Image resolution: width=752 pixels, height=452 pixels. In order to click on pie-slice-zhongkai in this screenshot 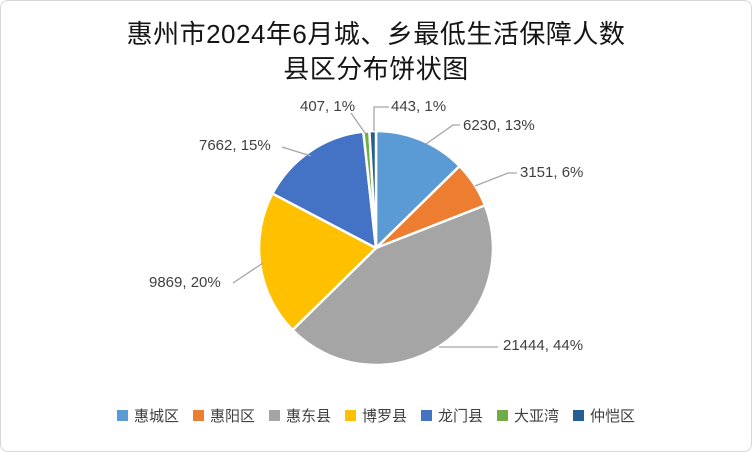, I will do `click(373, 189)`.